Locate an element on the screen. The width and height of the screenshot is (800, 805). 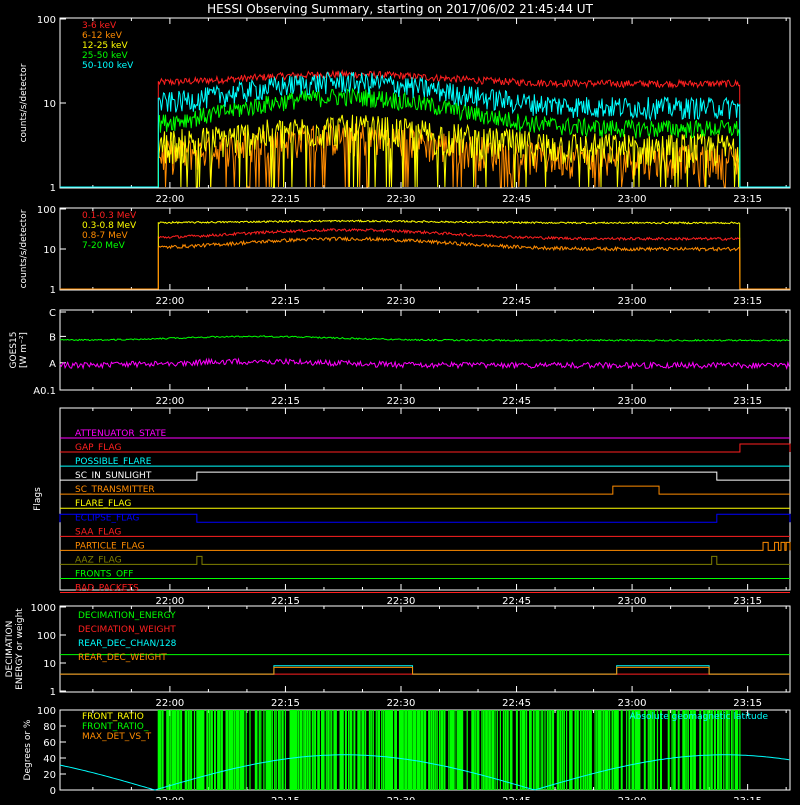
flag-label: ECLIPSE_FLAG is located at coordinates (107, 518).